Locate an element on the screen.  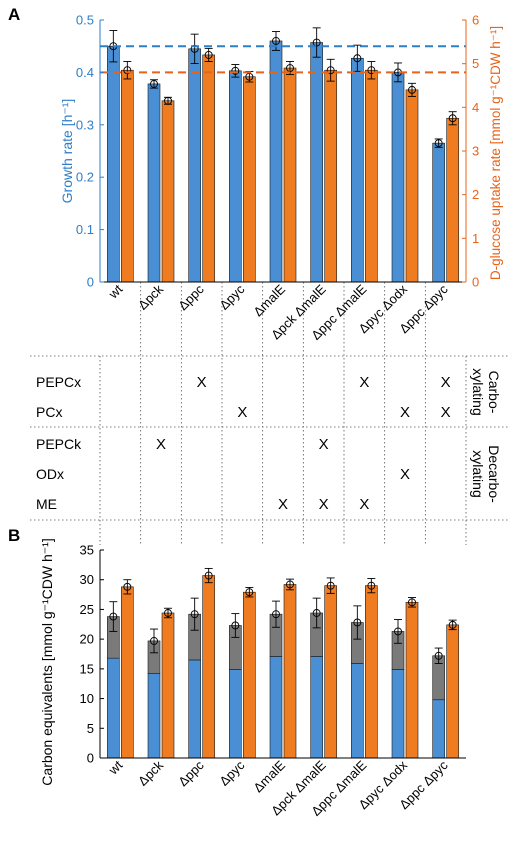
y-left-tick-label: 0.4 is located at coordinates (85, 72).